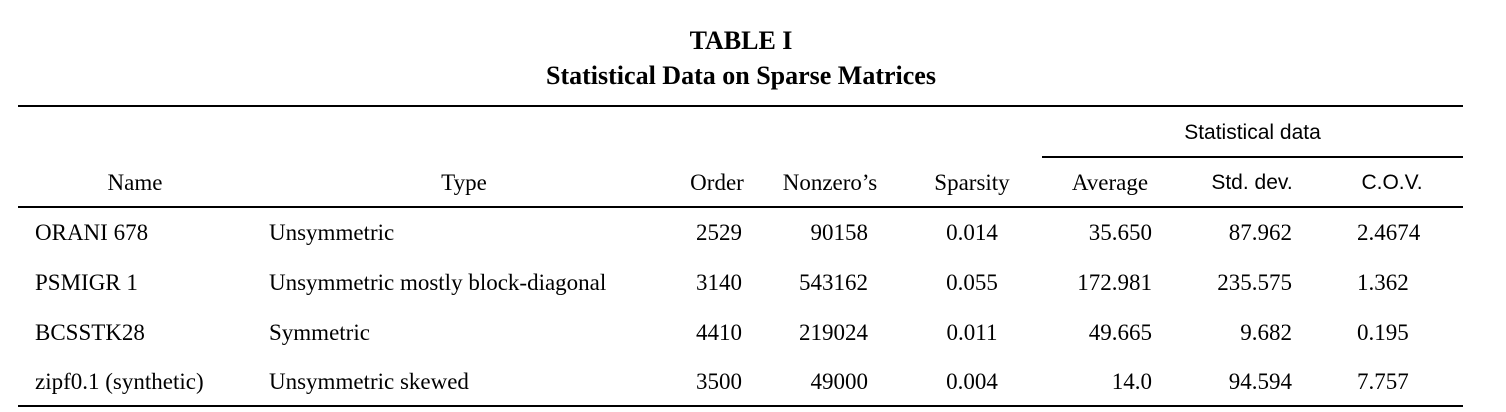 This screenshot has height=412, width=1506. I want to click on cell-sparsity: 0.055, so click(972, 282).